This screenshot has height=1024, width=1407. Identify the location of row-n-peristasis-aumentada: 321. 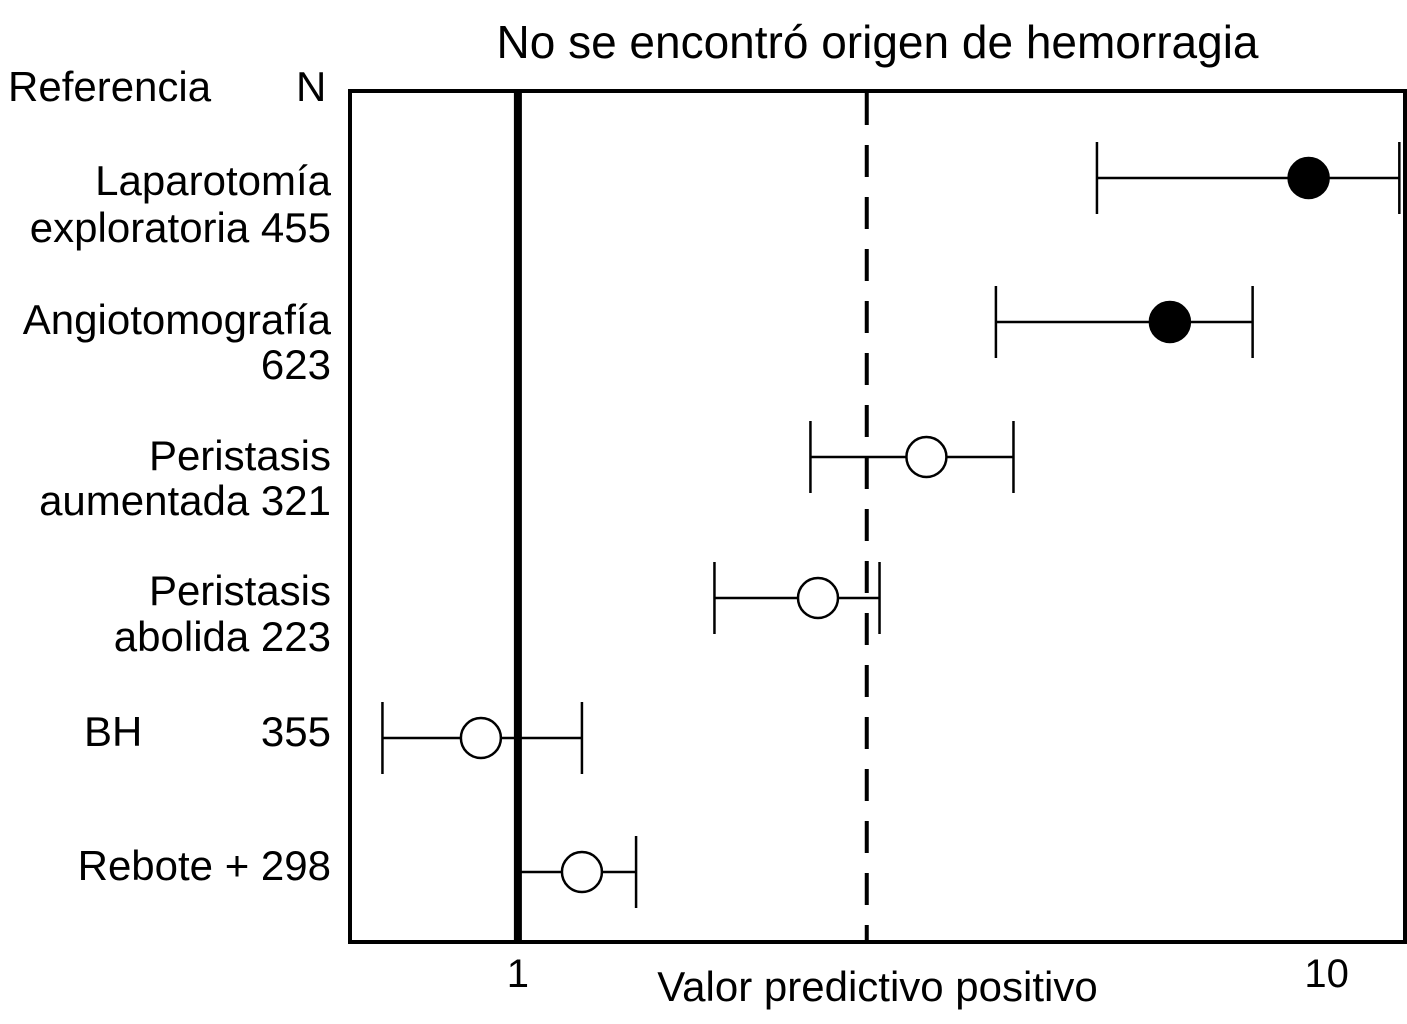
(295, 500).